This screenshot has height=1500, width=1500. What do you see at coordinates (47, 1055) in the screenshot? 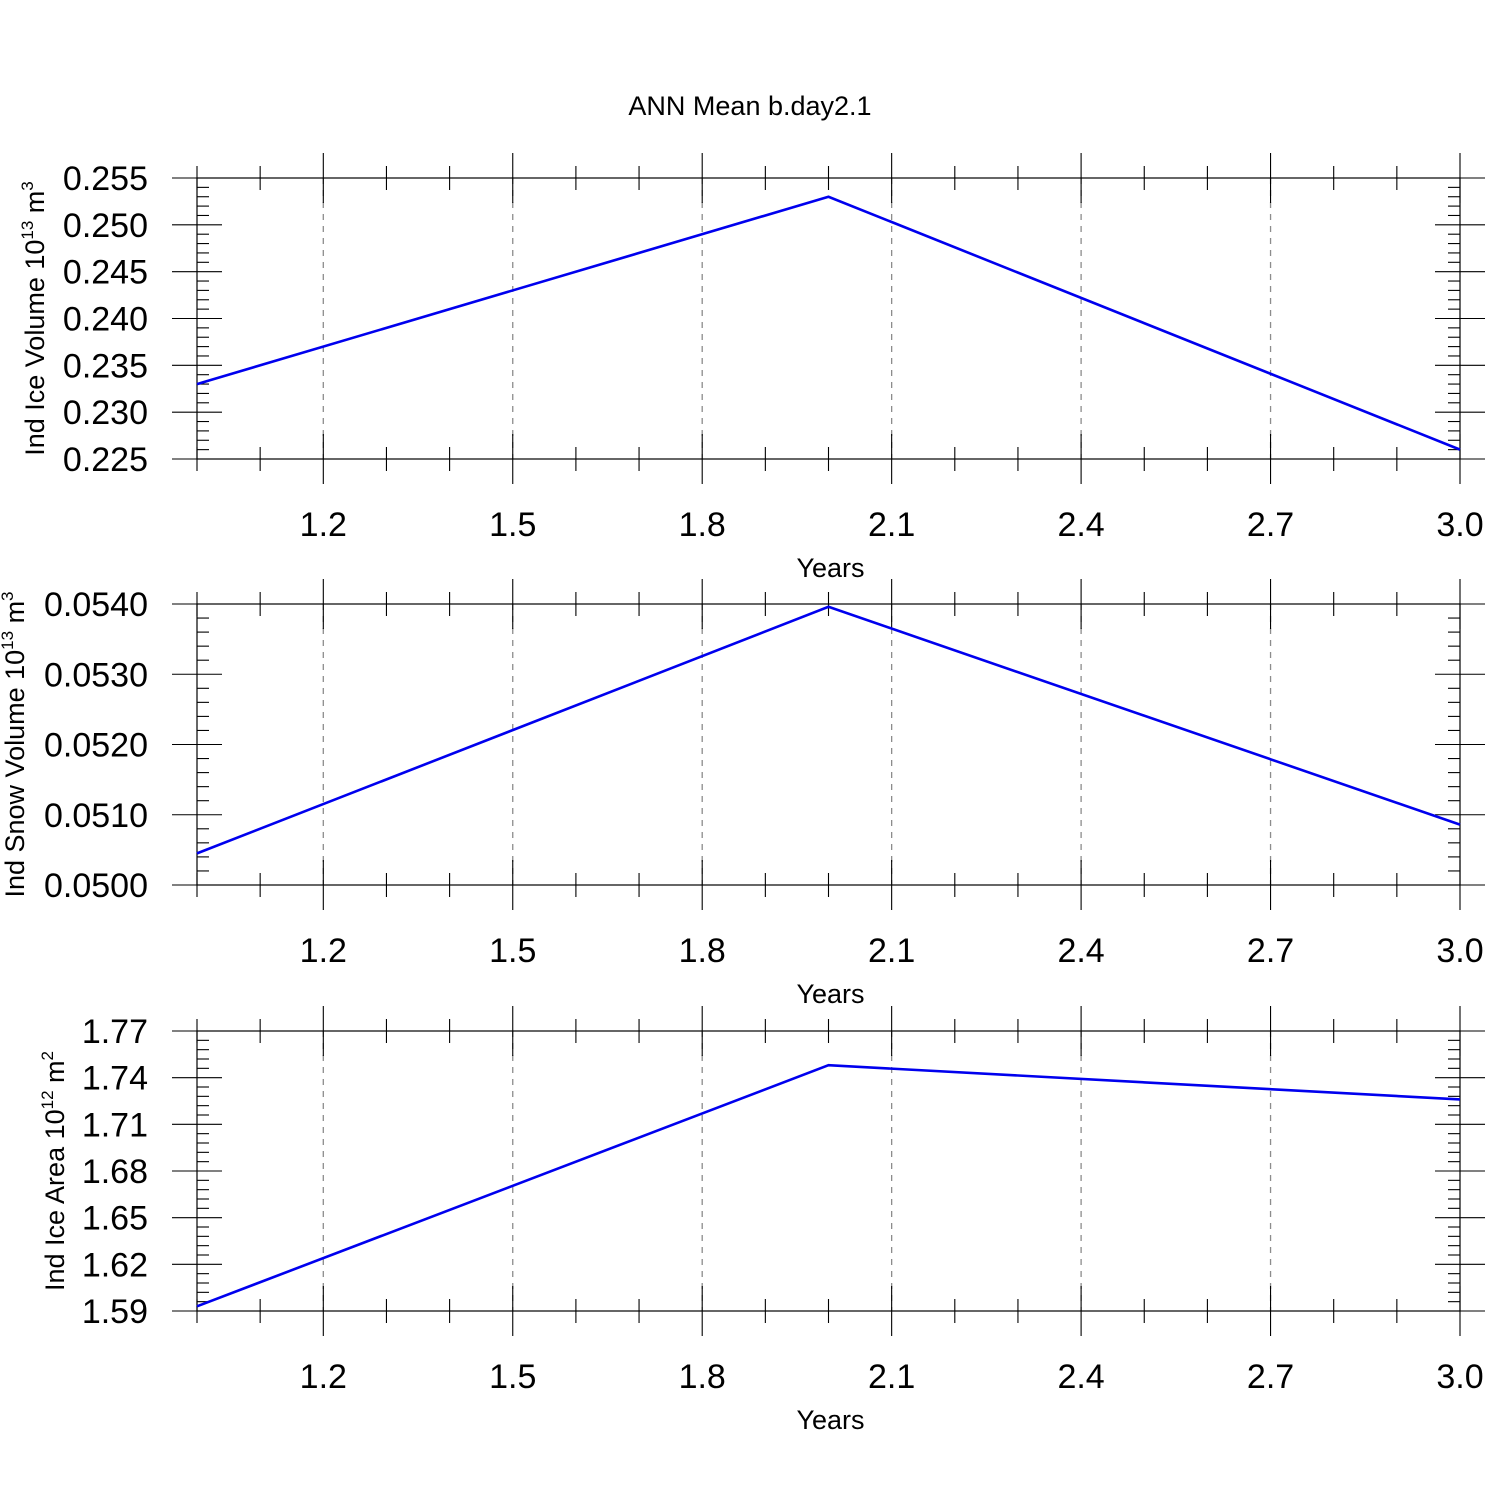
I see `y-axis-label-unit-exponent: 2` at bounding box center [47, 1055].